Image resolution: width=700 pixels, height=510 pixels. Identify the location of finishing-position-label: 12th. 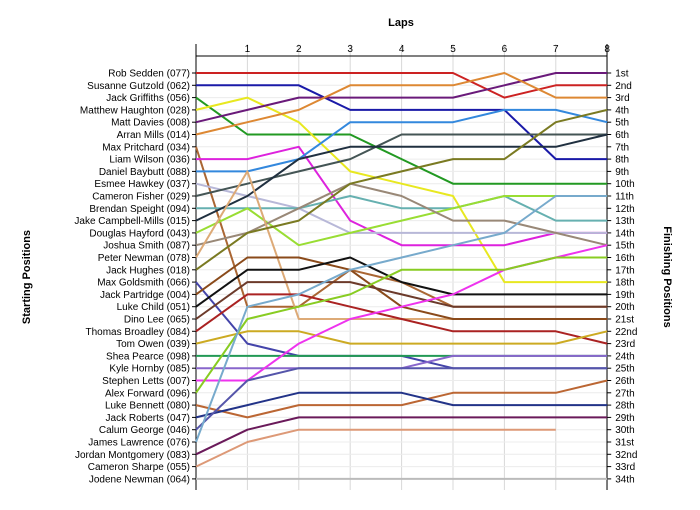
(624, 209).